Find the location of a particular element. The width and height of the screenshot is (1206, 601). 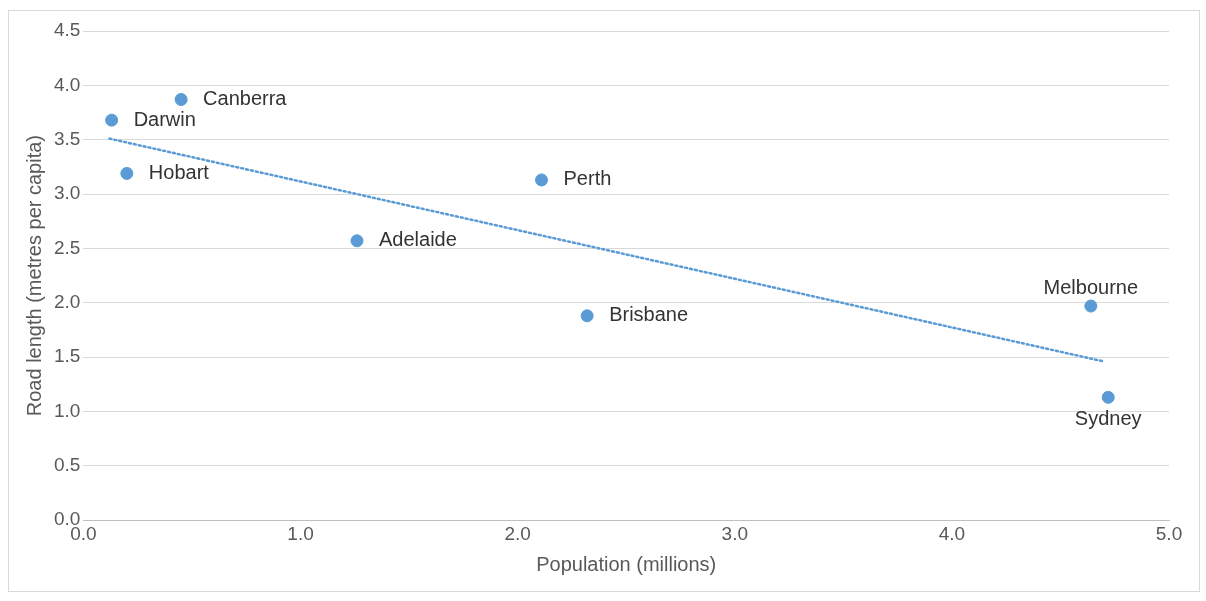

y-axis-title: Road length (metres per capita) is located at coordinates (33, 275).